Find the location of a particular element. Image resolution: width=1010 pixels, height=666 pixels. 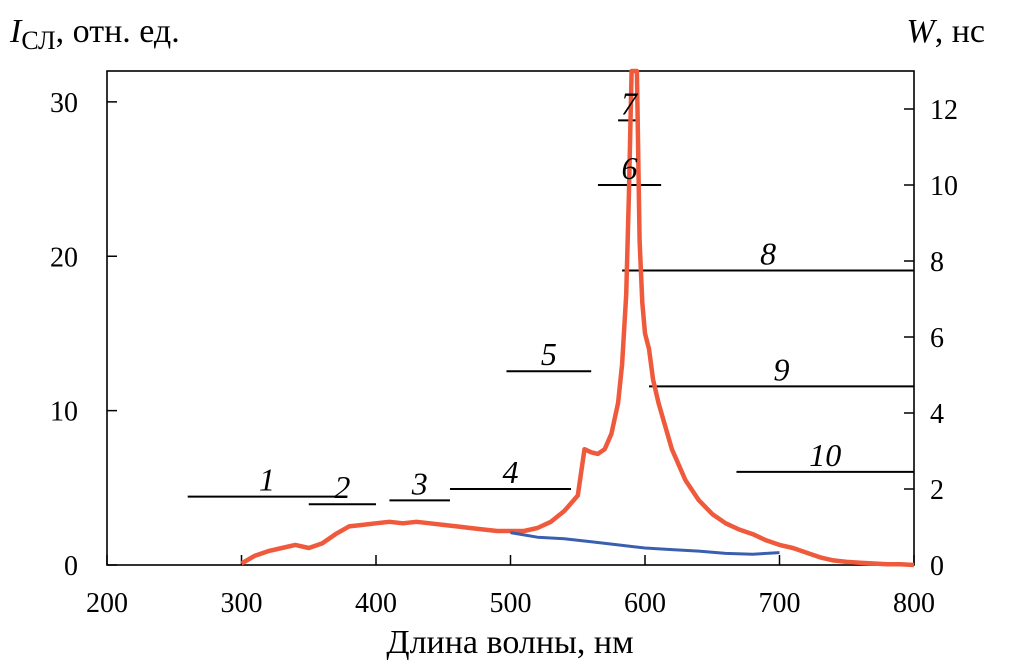

y-tick-label: 20 is located at coordinates (64, 257).